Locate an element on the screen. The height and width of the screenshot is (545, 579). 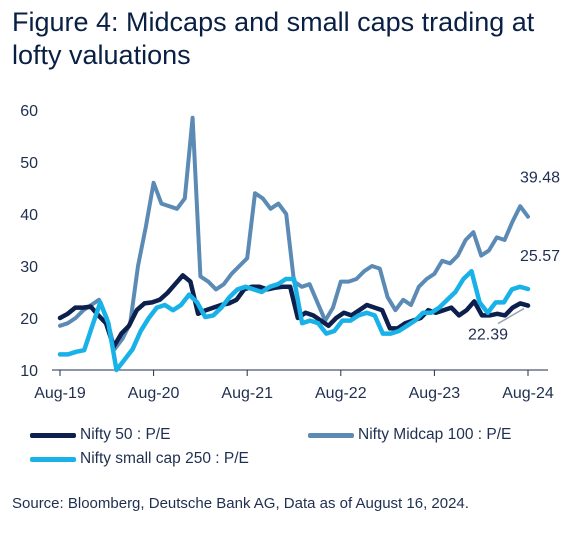
legend-item-nifty-small-cap-250: Nifty small cap 250 : P/E is located at coordinates (139, 459).